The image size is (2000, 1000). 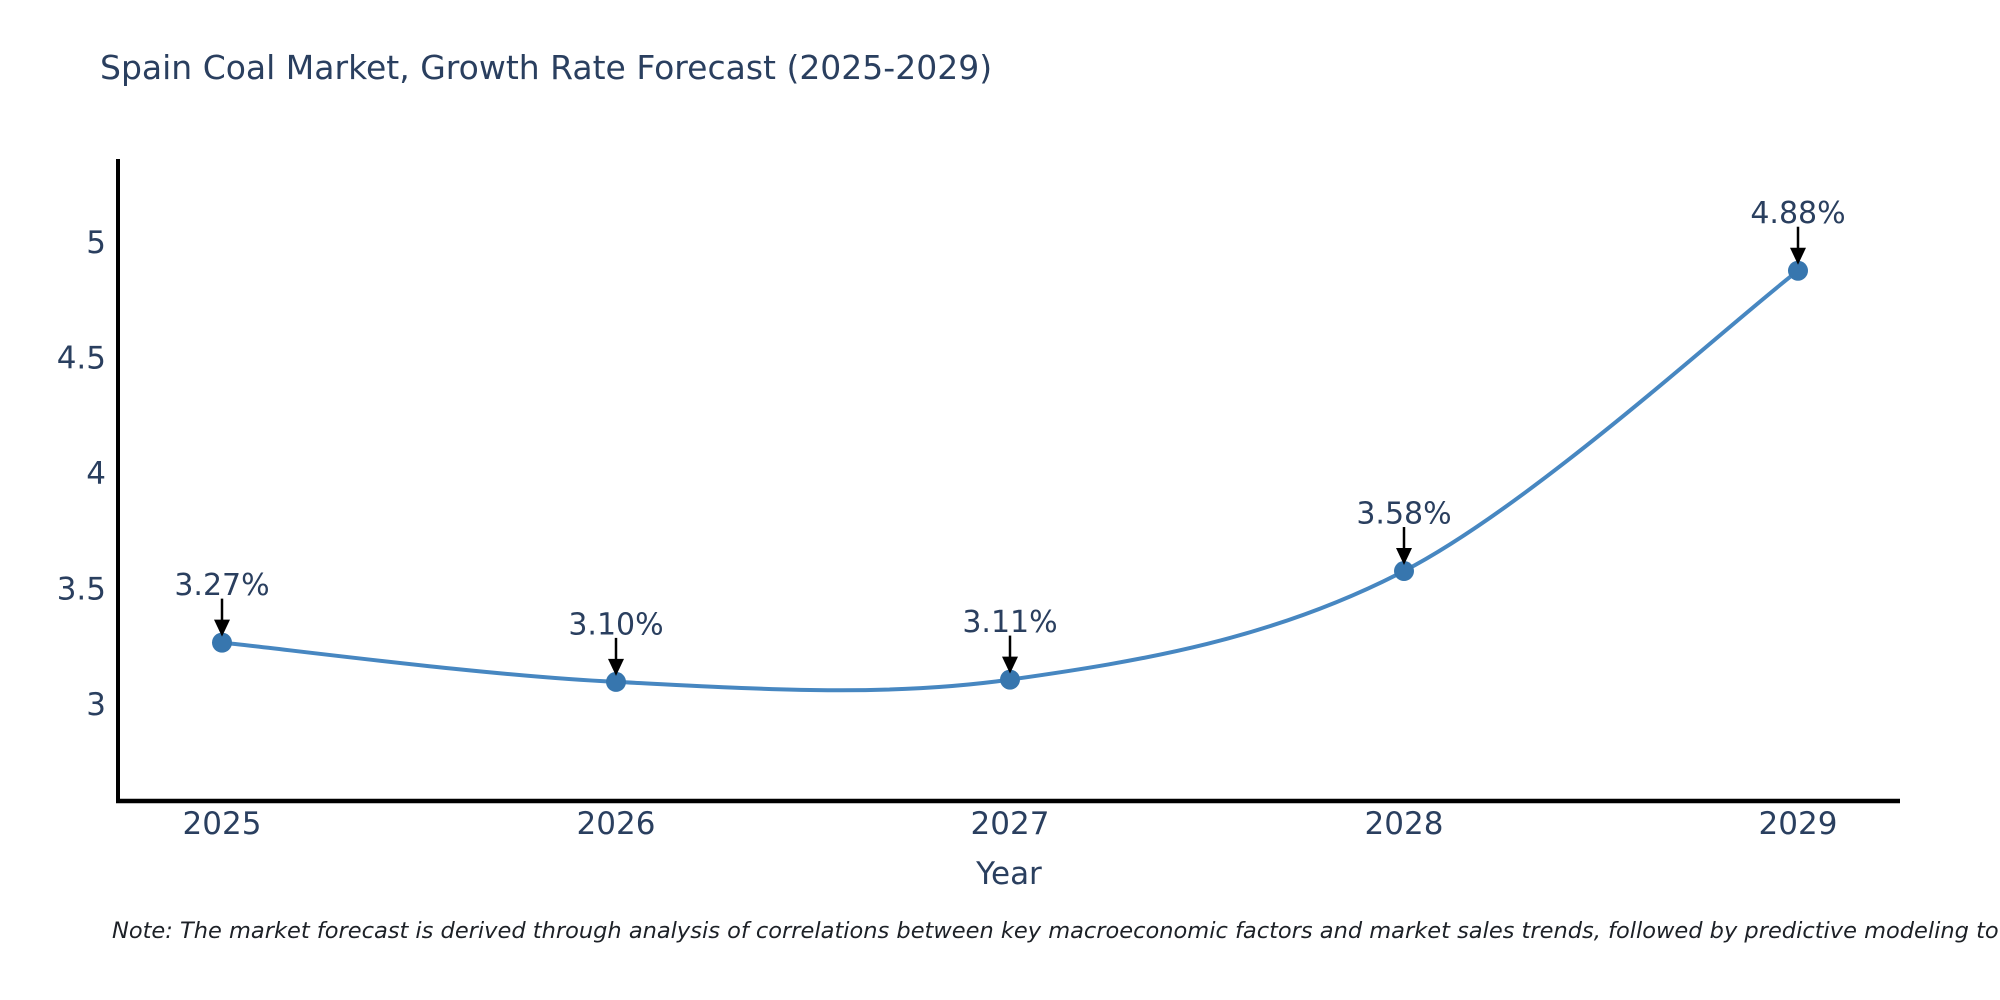 I want to click on y-tick-label: 3.5, so click(x=81, y=590).